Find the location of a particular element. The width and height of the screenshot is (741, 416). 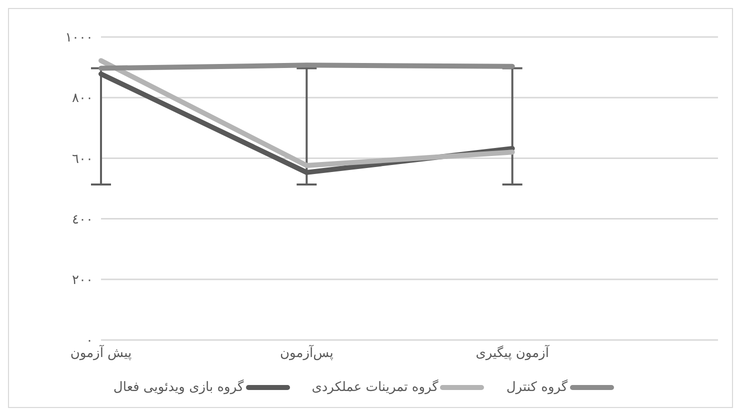

legend-label: گروه کنترل is located at coordinates (537, 387).